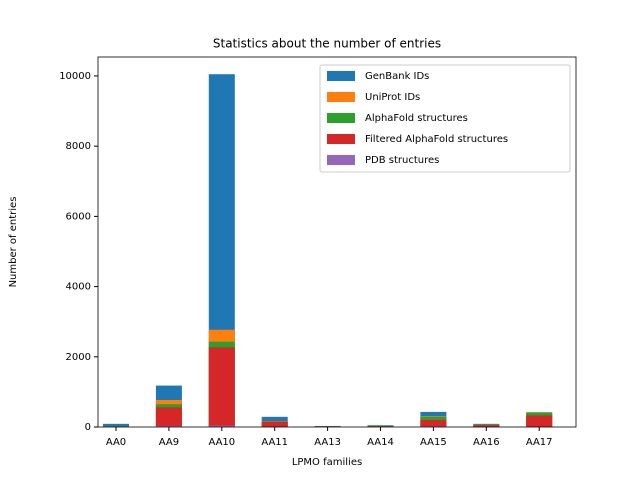 This screenshot has height=484, width=640. I want to click on legend-label: AlphaFold structures, so click(416, 118).